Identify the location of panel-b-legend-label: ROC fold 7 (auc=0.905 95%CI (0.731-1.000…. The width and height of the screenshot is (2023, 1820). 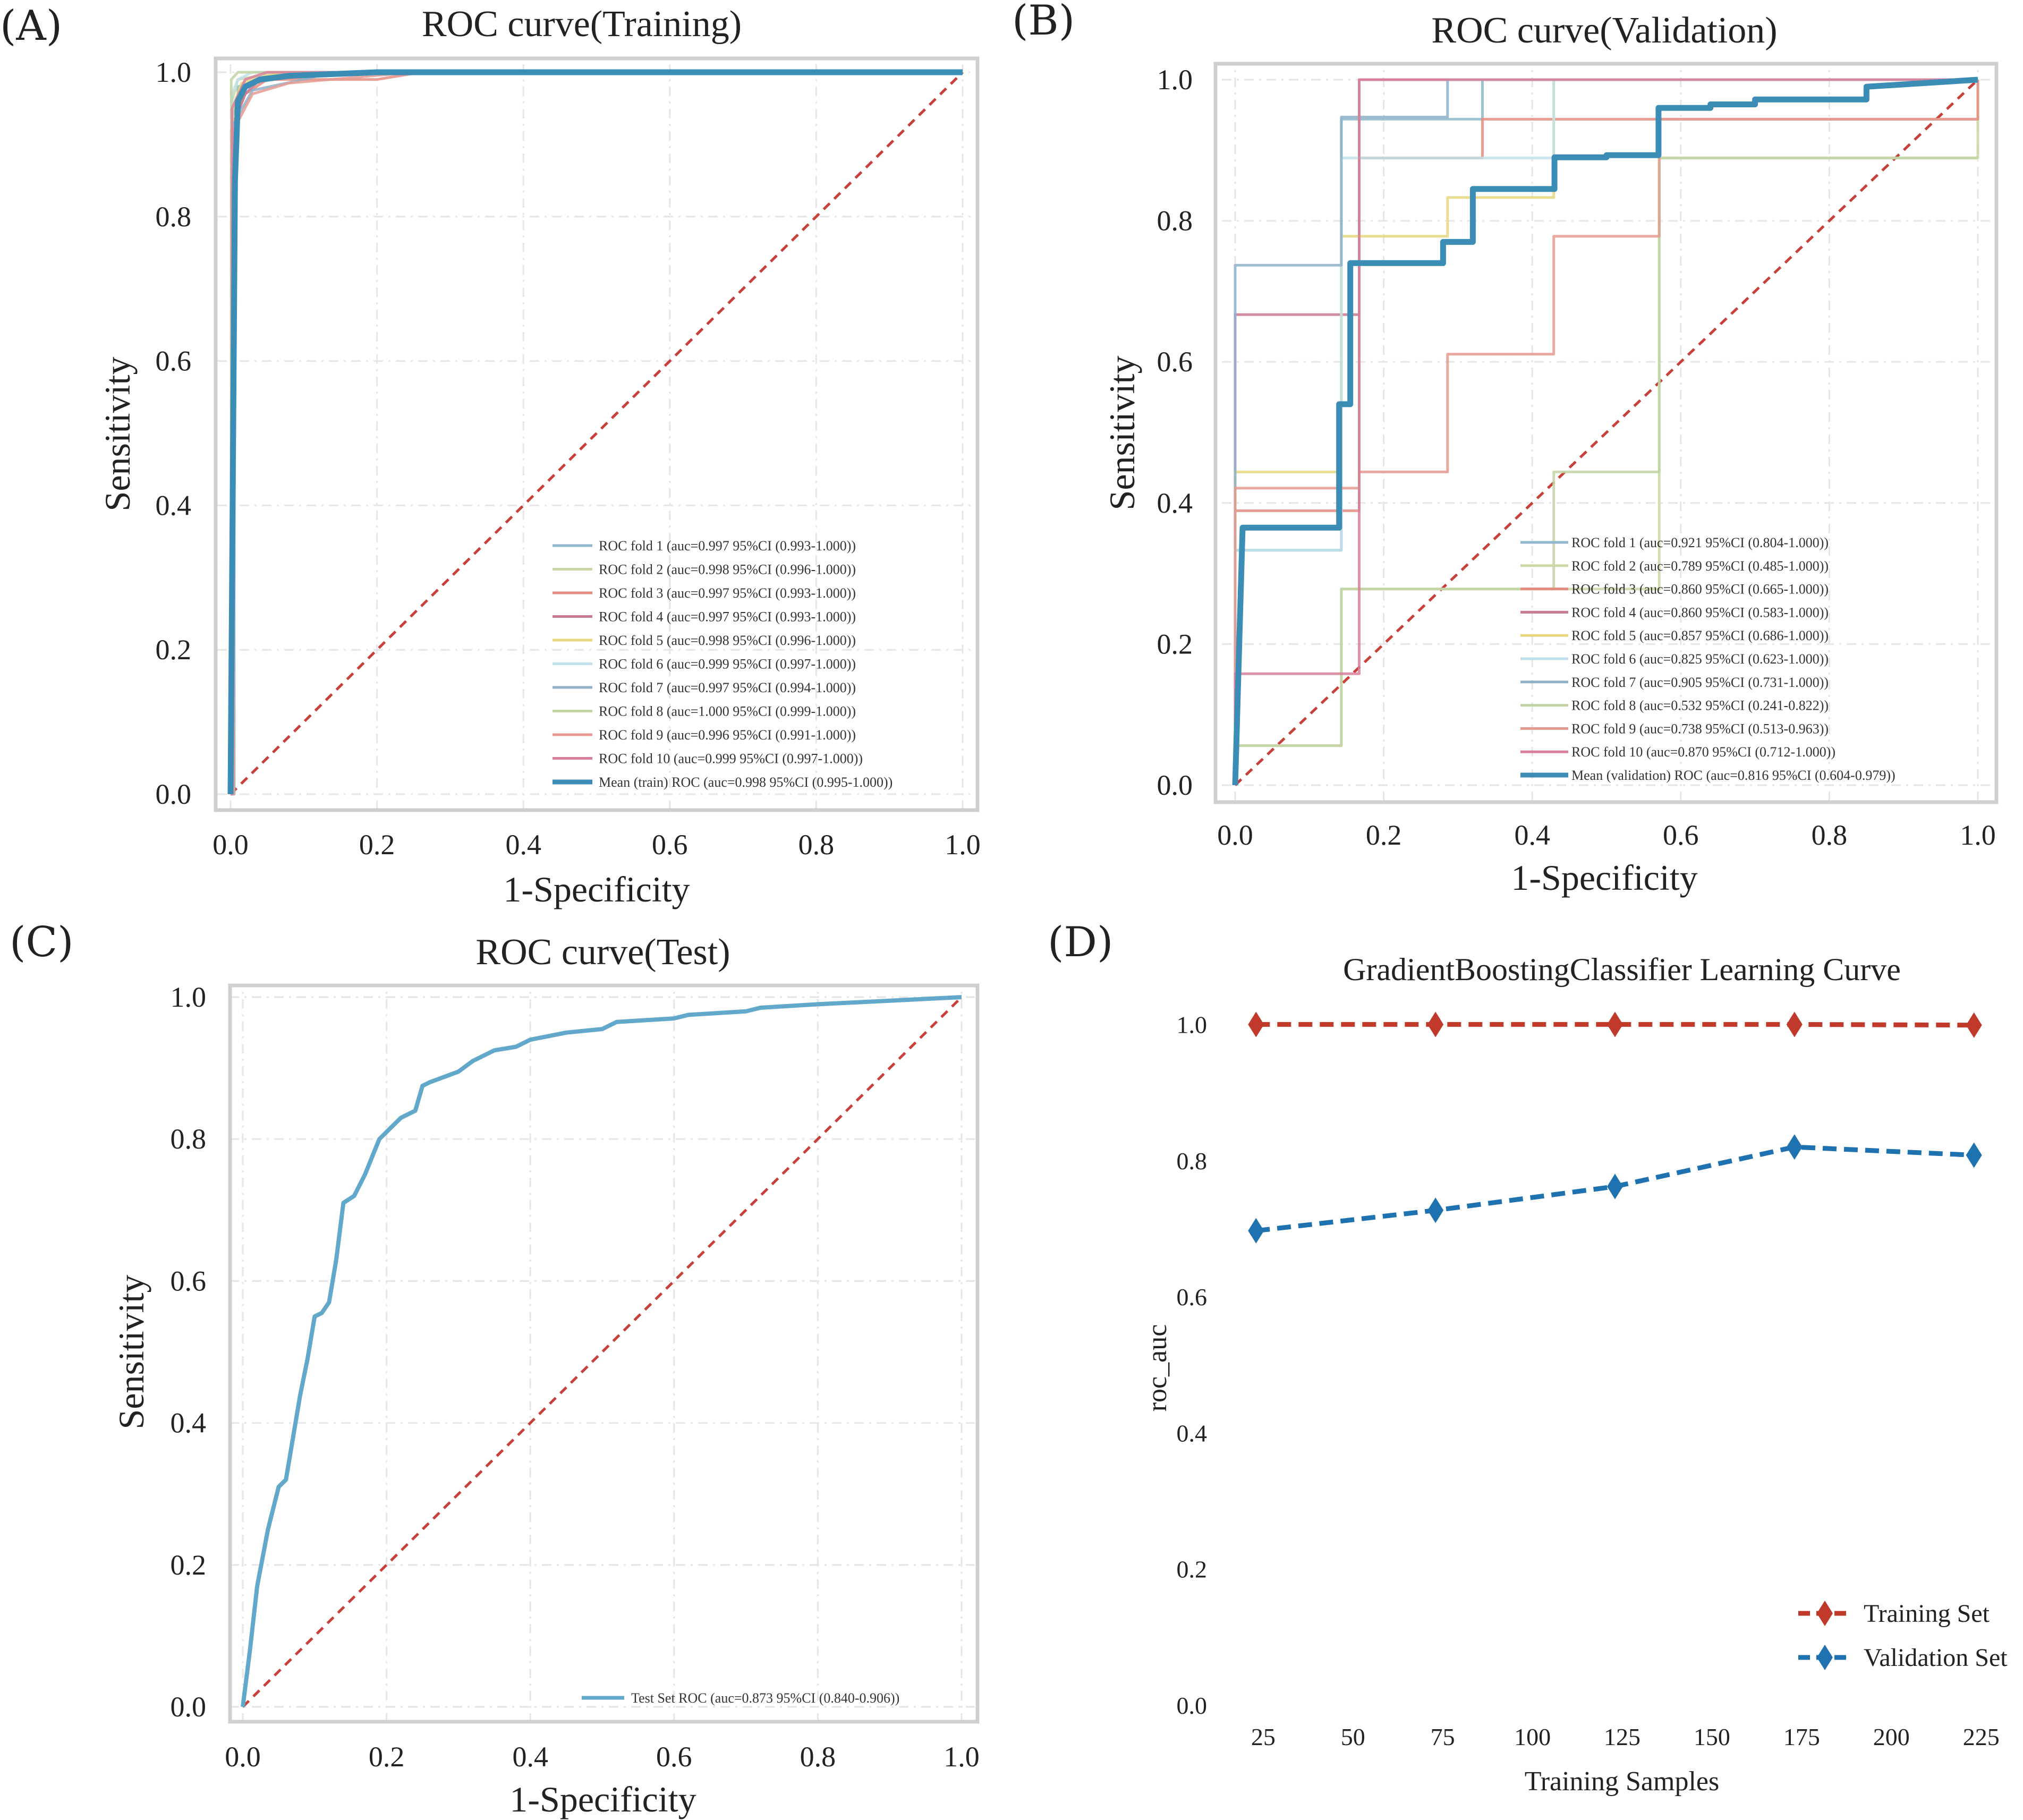
(1700, 682).